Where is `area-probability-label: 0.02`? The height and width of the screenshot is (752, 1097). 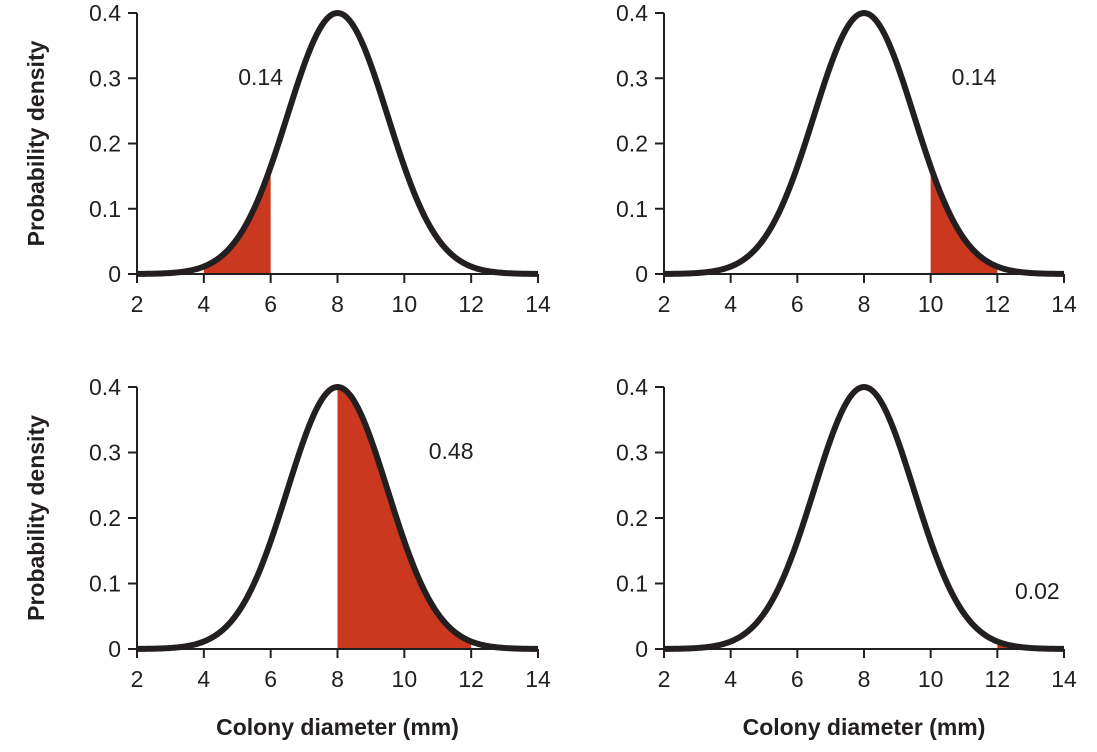
area-probability-label: 0.02 is located at coordinates (1037, 591).